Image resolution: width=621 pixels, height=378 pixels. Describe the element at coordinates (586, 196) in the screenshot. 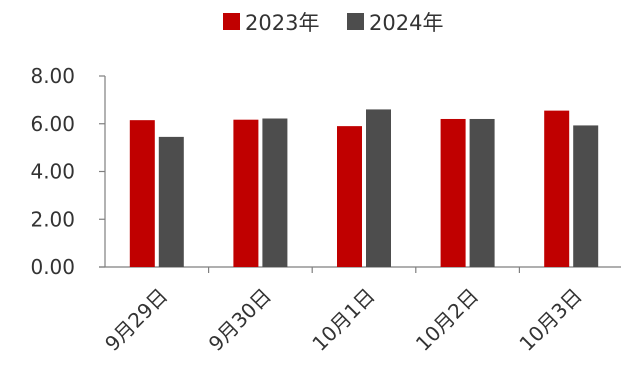

I see `bar-2024年-10月3日` at that location.